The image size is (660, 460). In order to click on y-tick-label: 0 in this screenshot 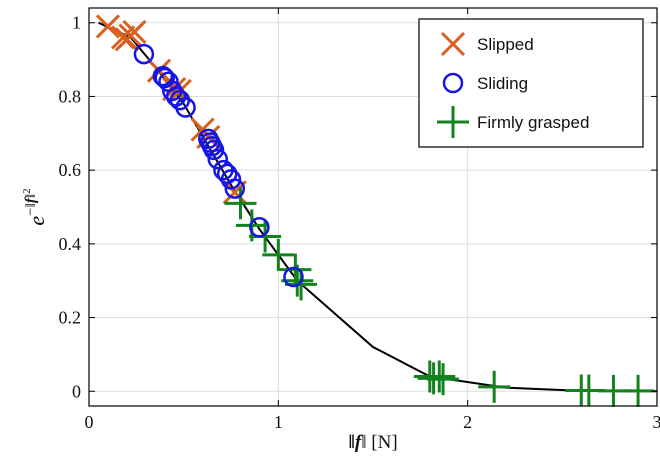, I will do `click(76, 391)`.